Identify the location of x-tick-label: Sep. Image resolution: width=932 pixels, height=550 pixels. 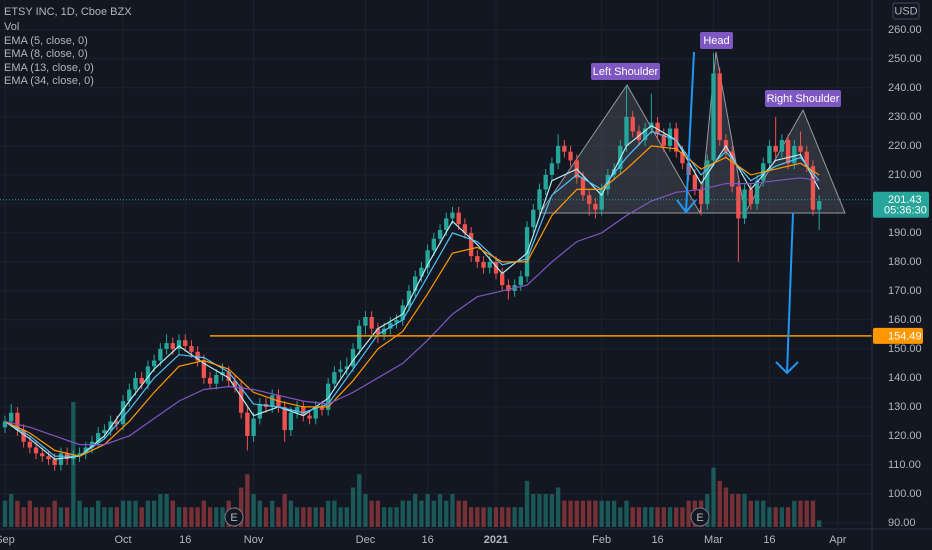
(7, 540).